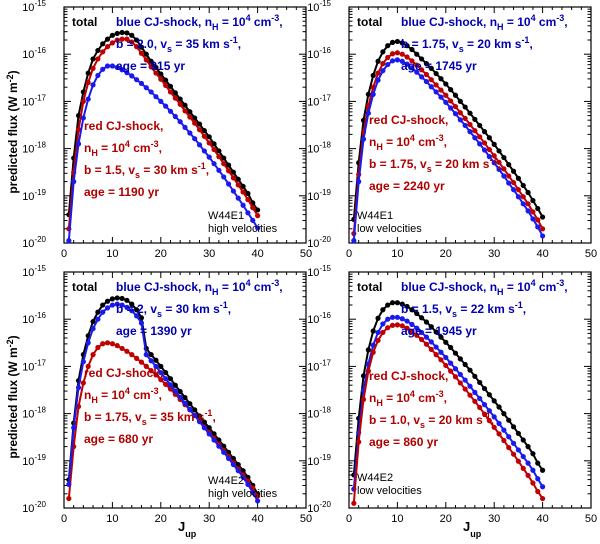  I want to click on series-total, so click(448, 389).